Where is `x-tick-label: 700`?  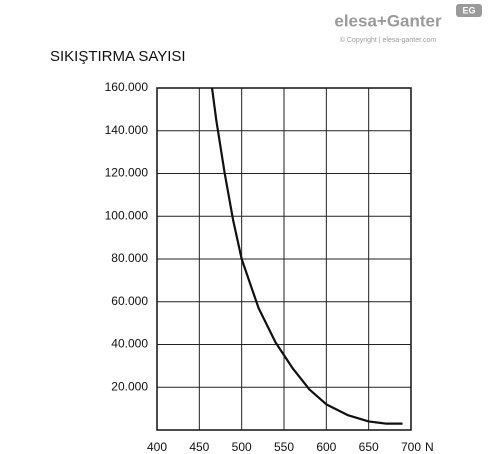
x-tick-label: 700 is located at coordinates (411, 447).